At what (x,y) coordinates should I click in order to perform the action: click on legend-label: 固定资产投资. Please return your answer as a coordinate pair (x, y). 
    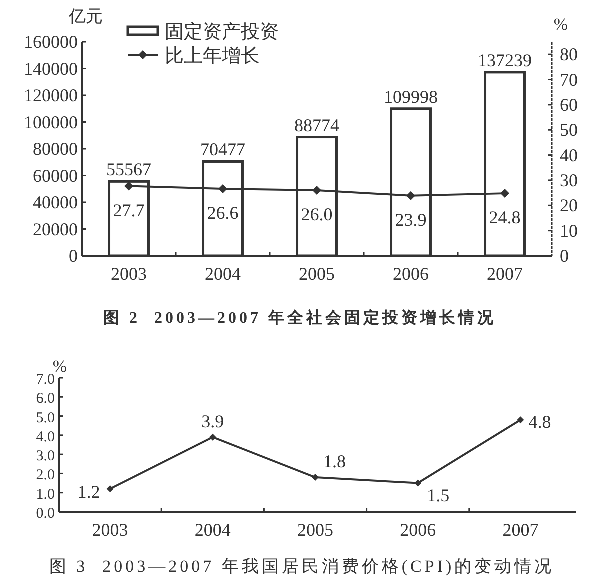
    Looking at the image, I should click on (222, 32).